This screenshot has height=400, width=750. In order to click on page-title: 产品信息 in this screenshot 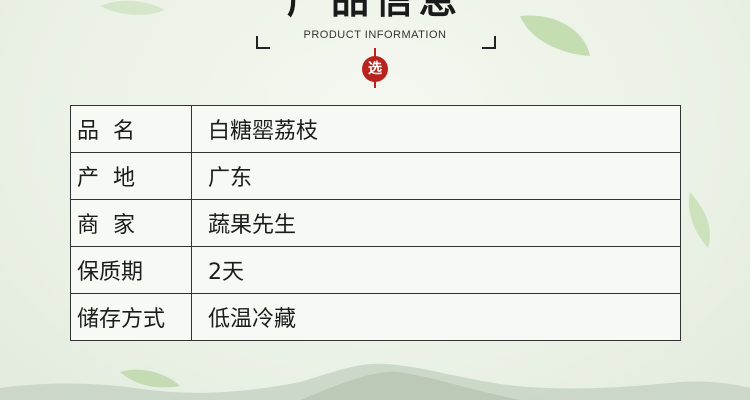, I will do `click(375, 11)`.